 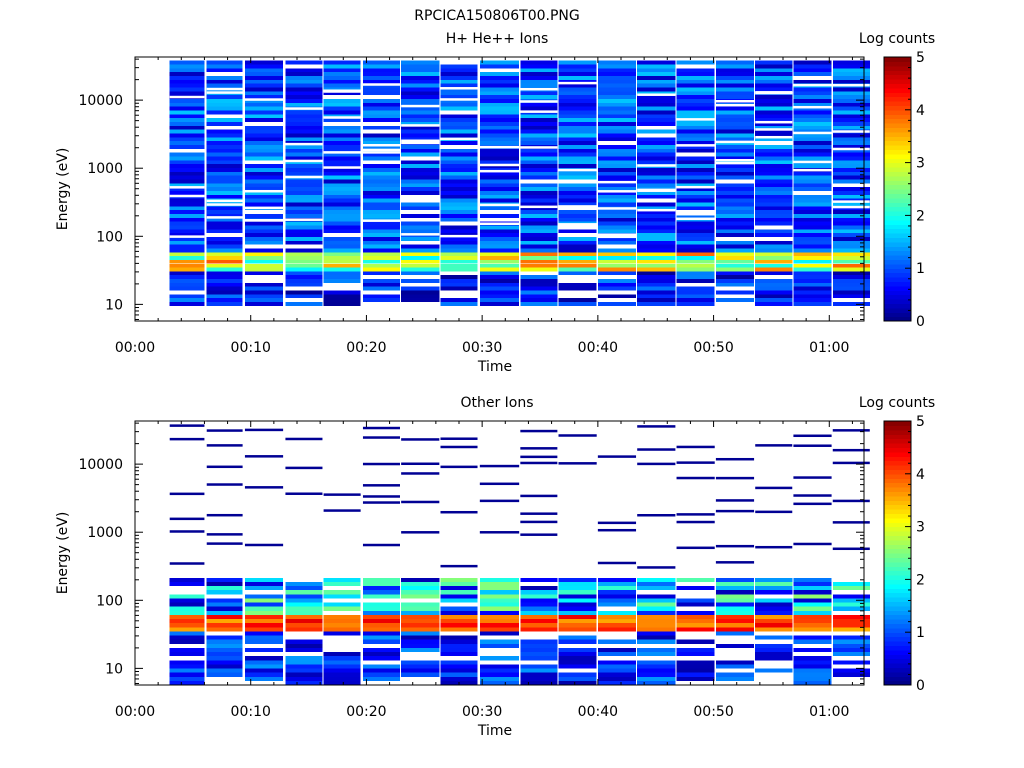 I want to click on x-tick-label: 00:30, so click(x=482, y=348).